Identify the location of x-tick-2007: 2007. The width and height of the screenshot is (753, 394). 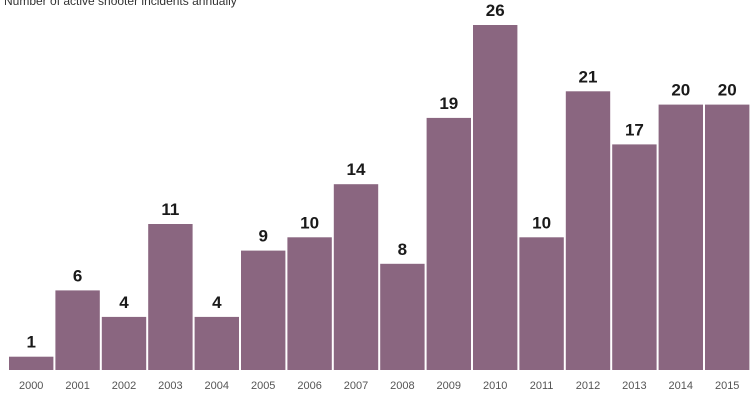
(356, 386).